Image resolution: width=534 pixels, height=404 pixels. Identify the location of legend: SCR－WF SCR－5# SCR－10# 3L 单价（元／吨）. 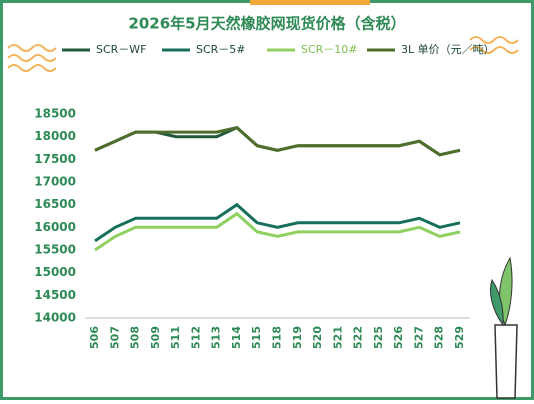
(278, 49).